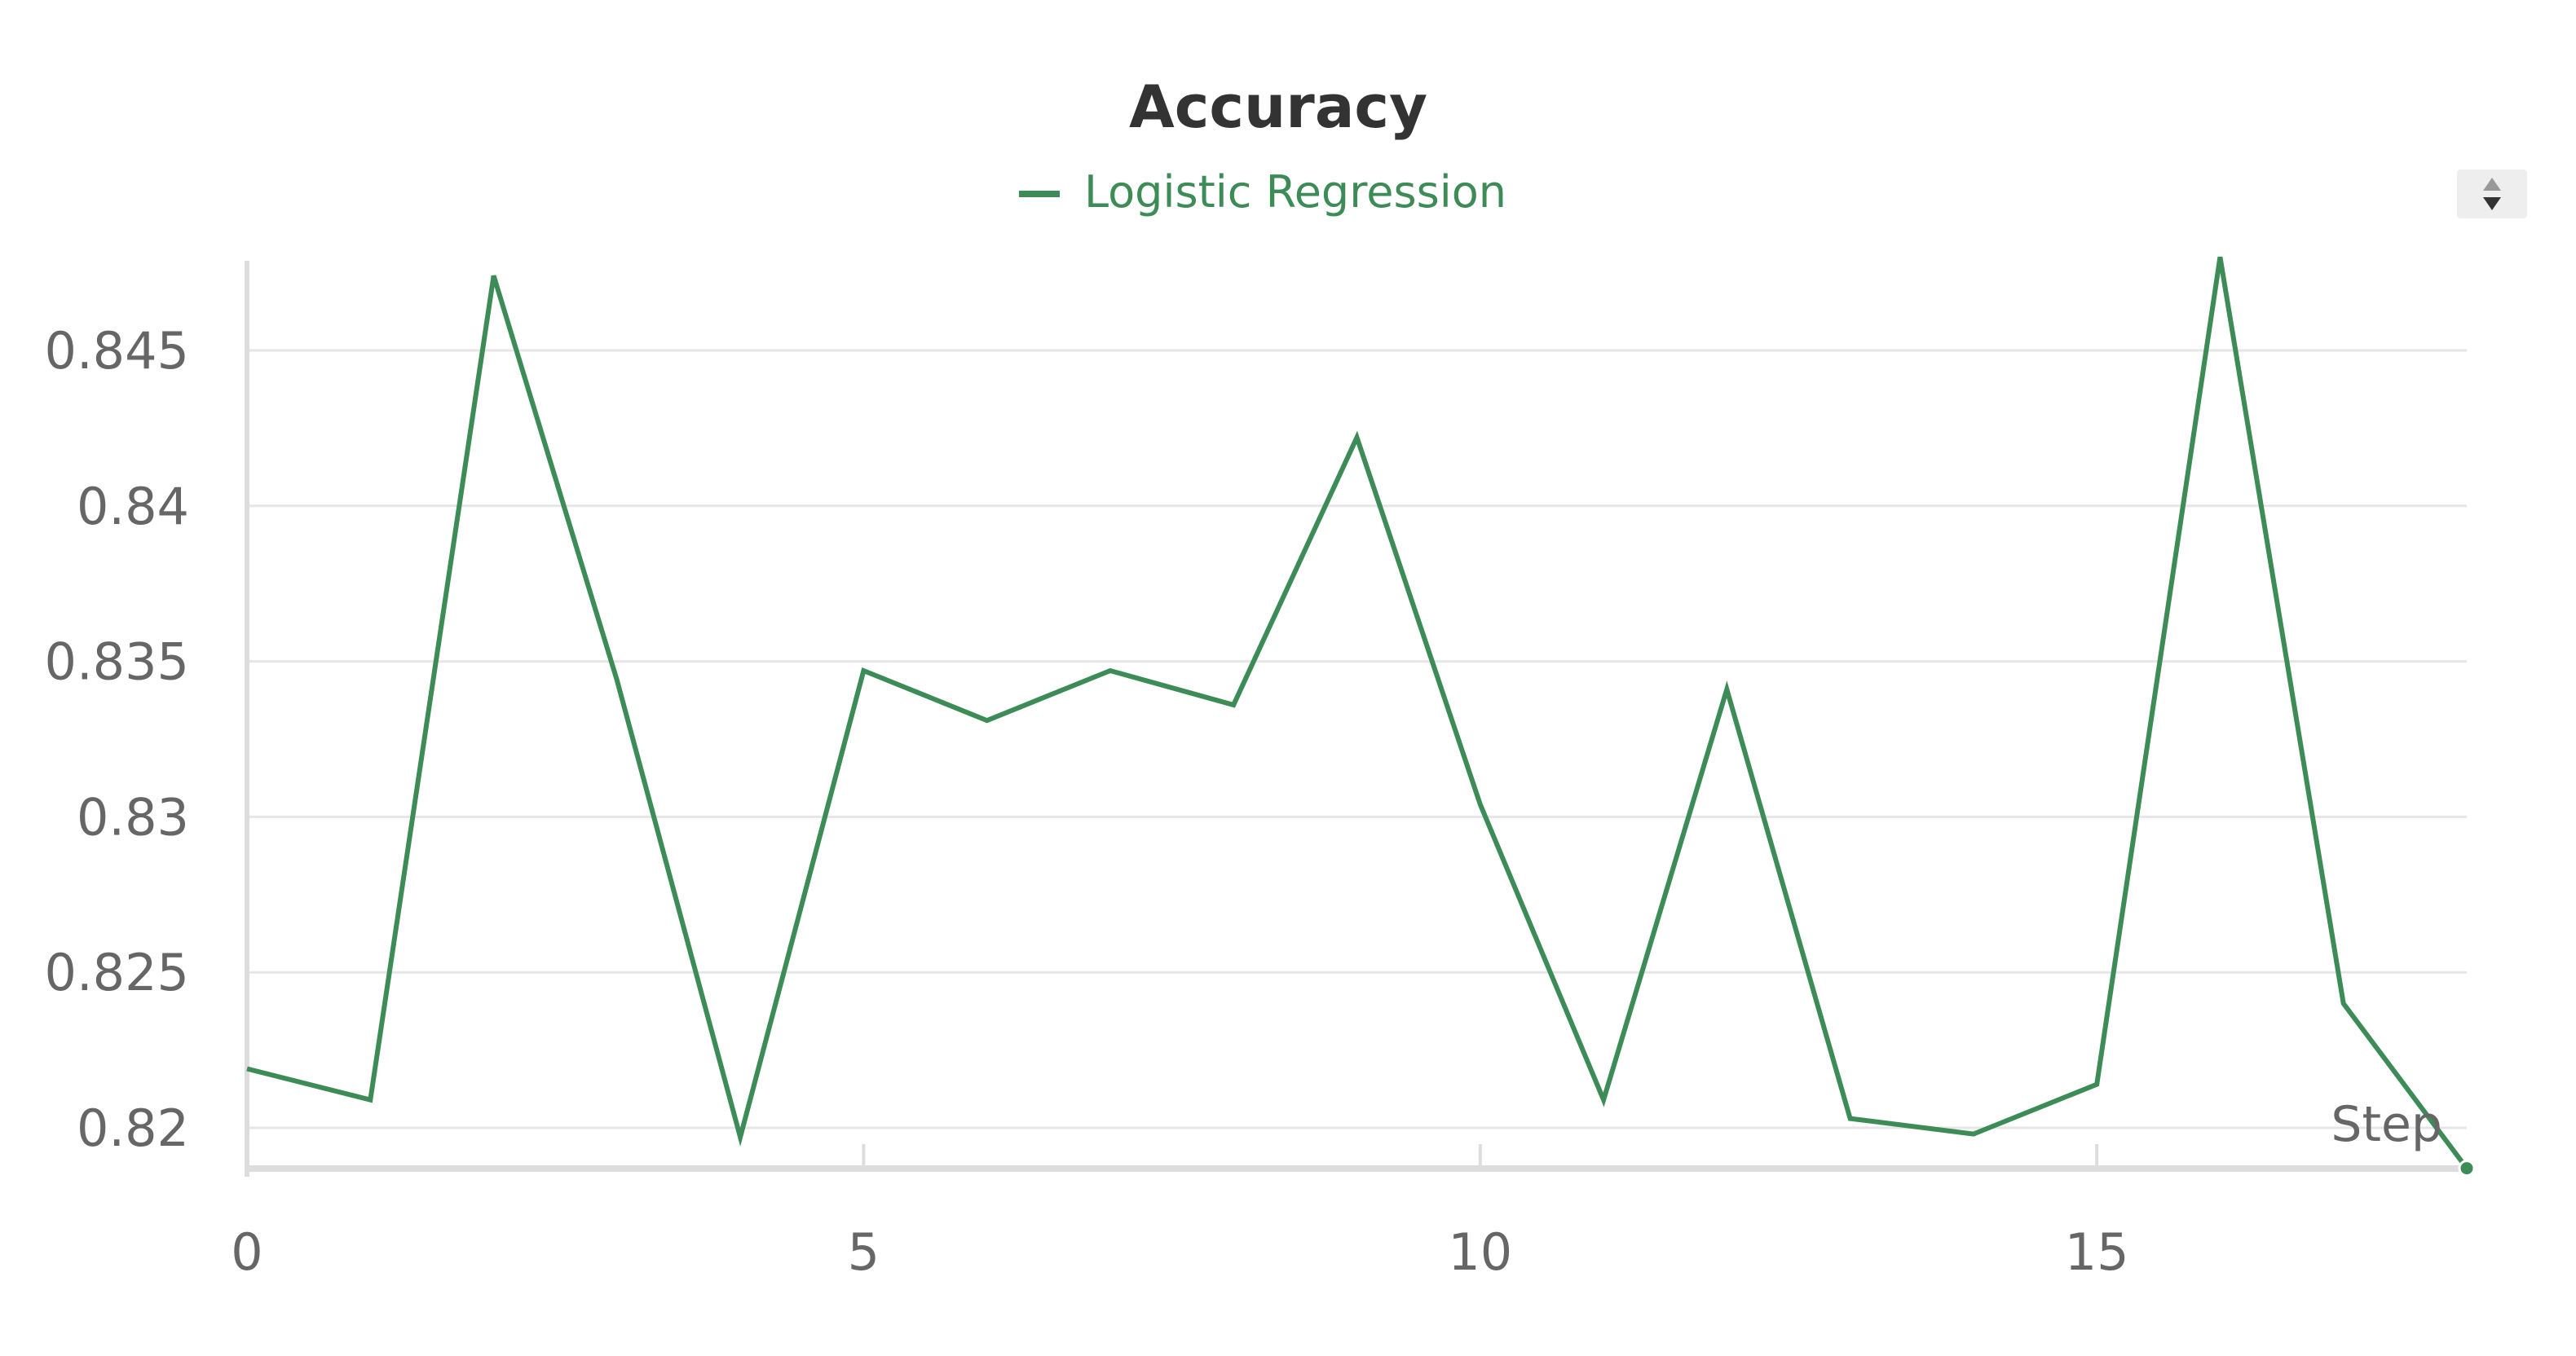  I want to click on legend-label-series-0: Logistic Regression, so click(1295, 192).